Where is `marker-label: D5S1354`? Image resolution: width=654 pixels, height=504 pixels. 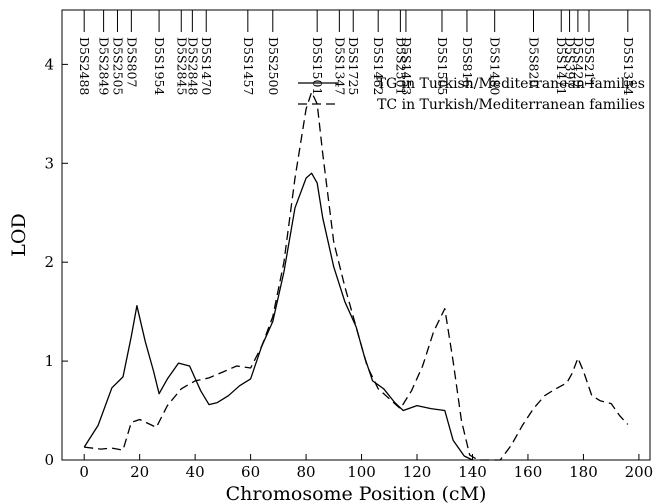
marker-label: D5S1354 is located at coordinates (628, 66).